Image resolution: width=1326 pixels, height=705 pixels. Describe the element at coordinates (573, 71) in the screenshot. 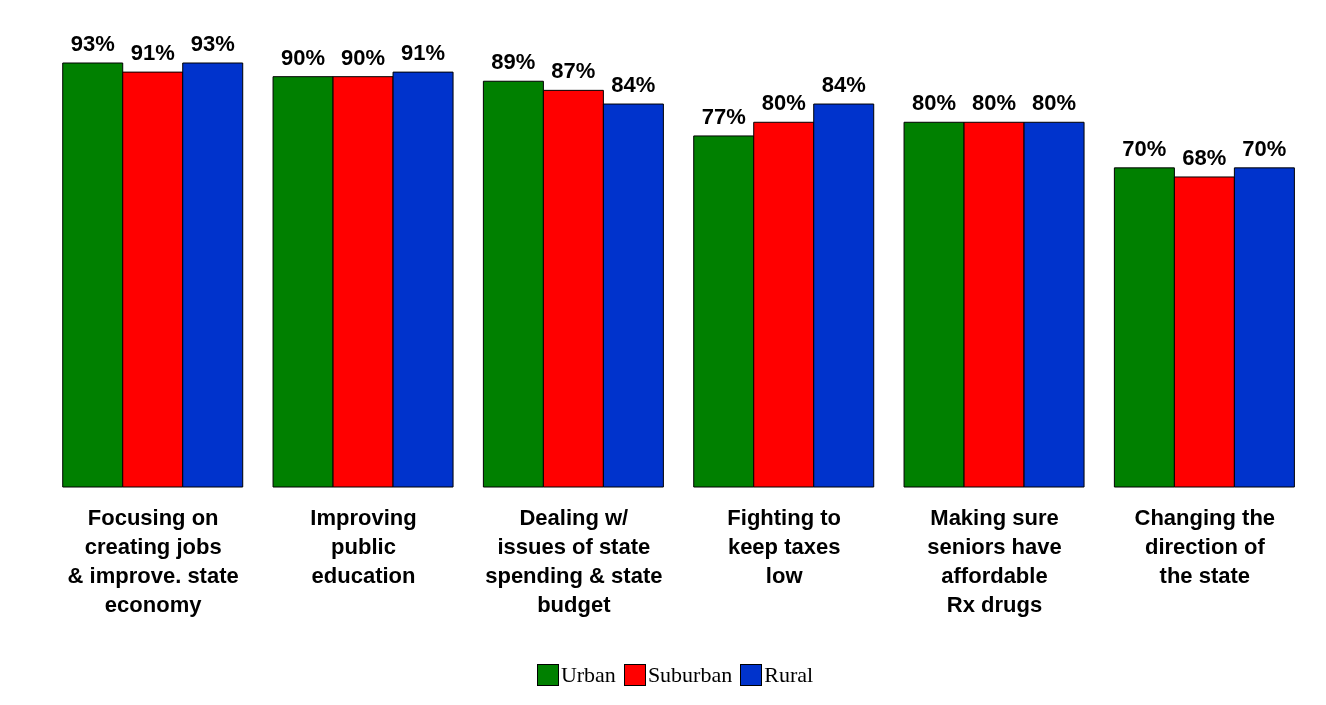

I see `data-label: 87%` at that location.